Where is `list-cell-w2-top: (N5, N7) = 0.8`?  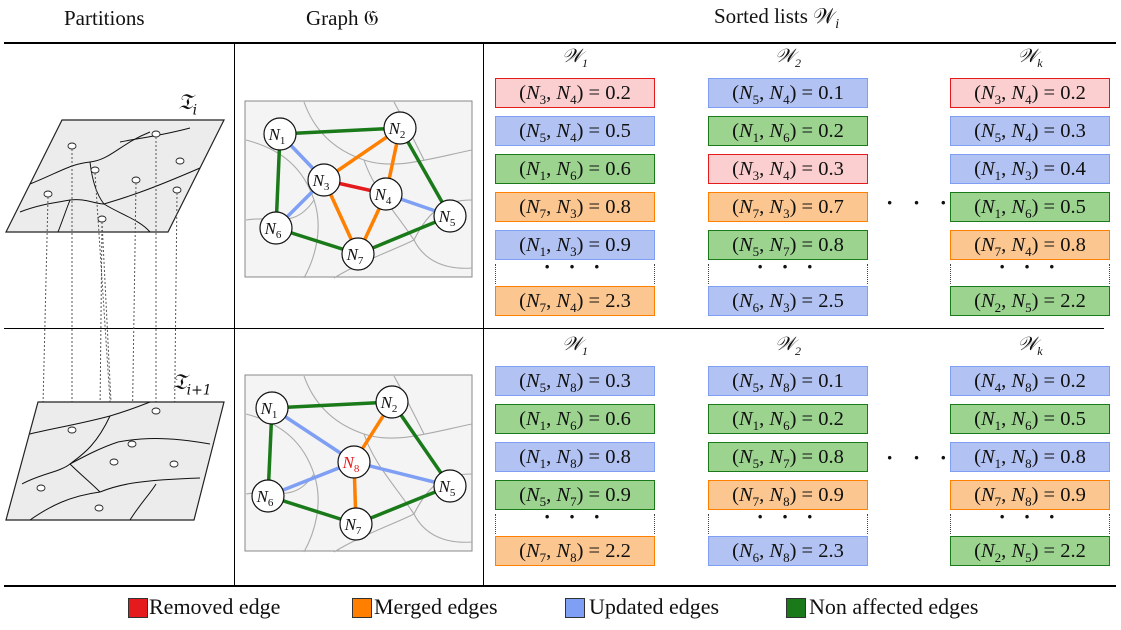
list-cell-w2-top: (N5, N7) = 0.8 is located at coordinates (788, 245).